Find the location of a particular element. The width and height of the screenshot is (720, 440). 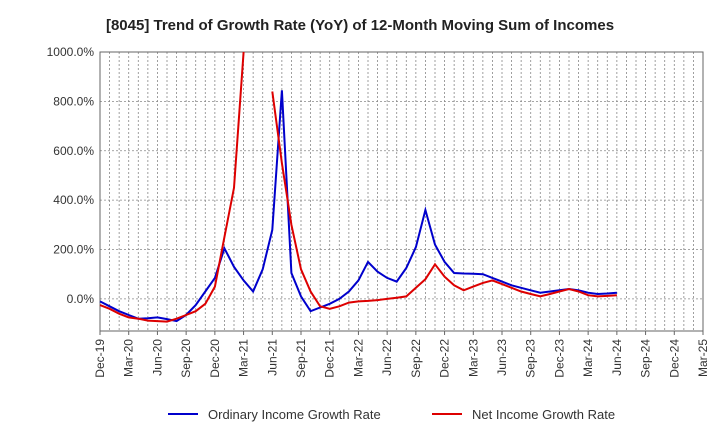

x-tick-label: Mar-22 is located at coordinates (358, 358).